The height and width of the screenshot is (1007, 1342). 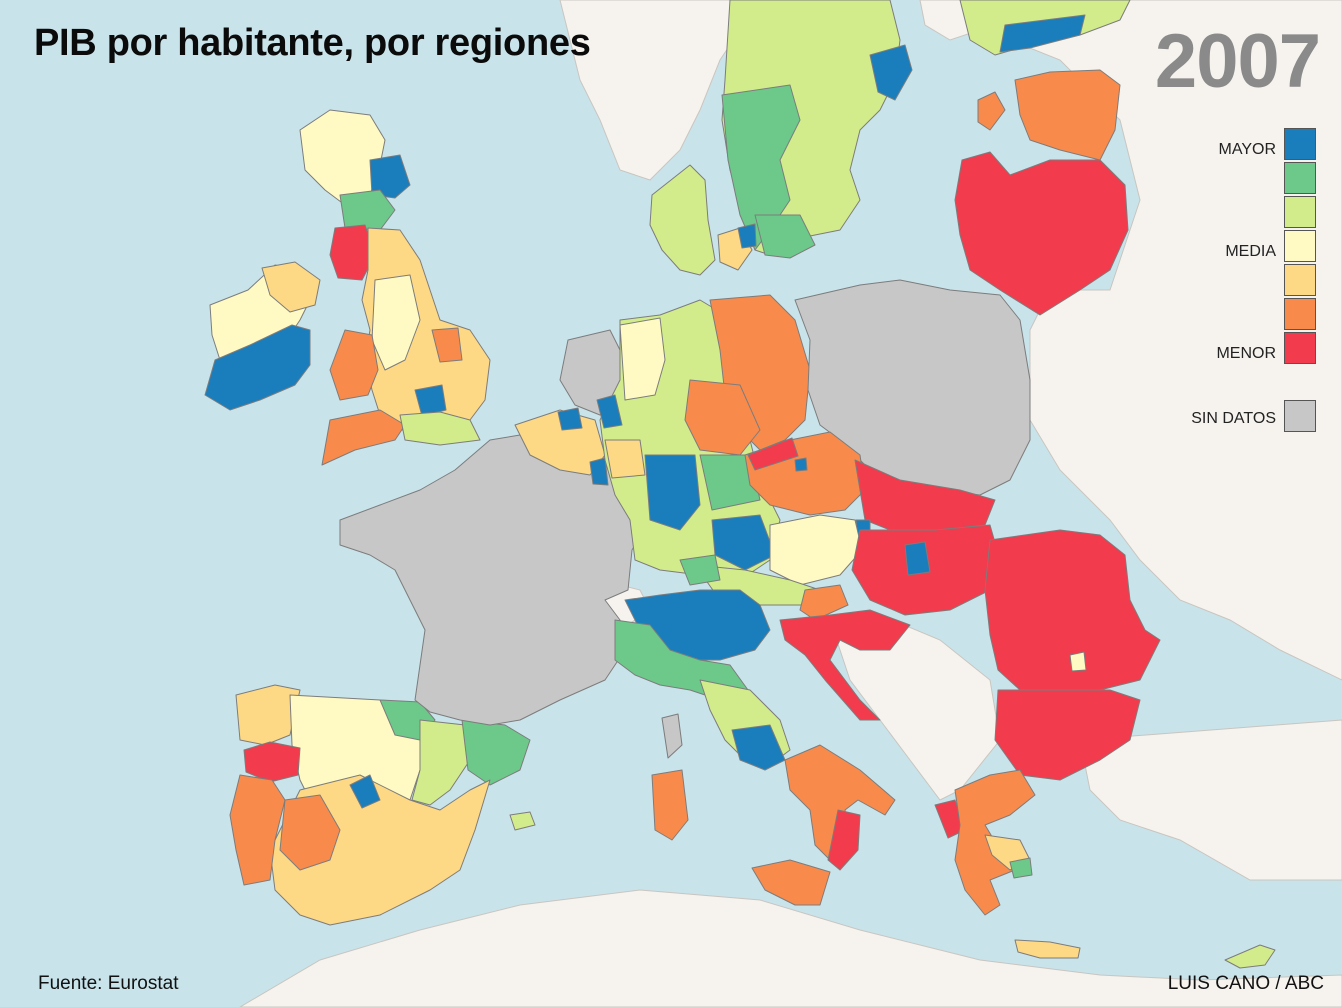 I want to click on legend-label-mayor: MAYOR, so click(x=1247, y=149).